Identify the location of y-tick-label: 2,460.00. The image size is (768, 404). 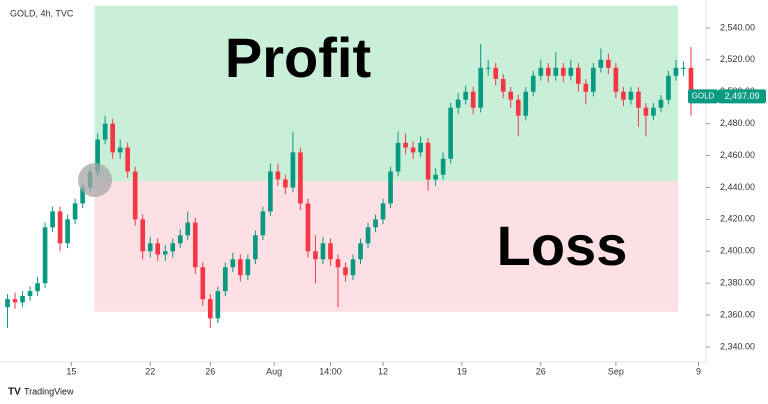
(737, 155).